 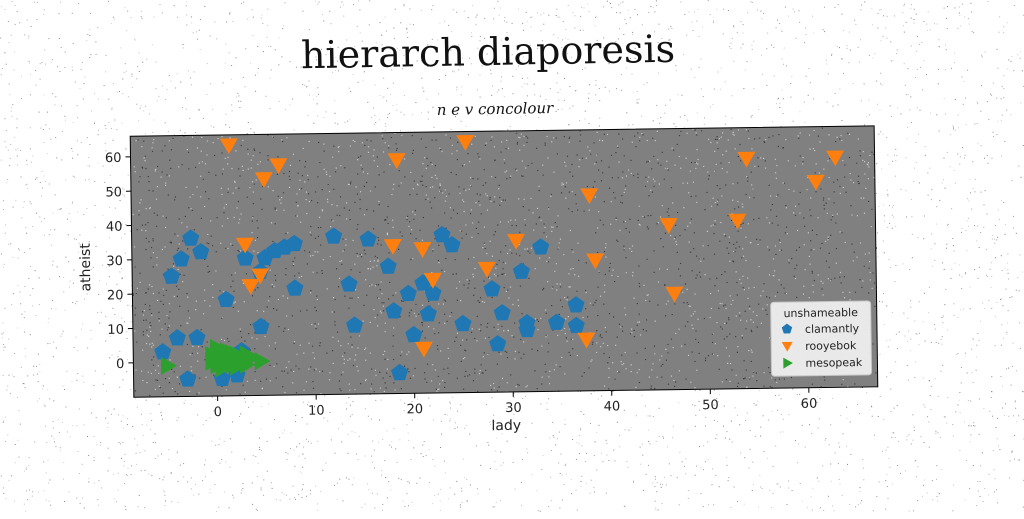 What do you see at coordinates (114, 261) in the screenshot?
I see `y-tick-label: 30` at bounding box center [114, 261].